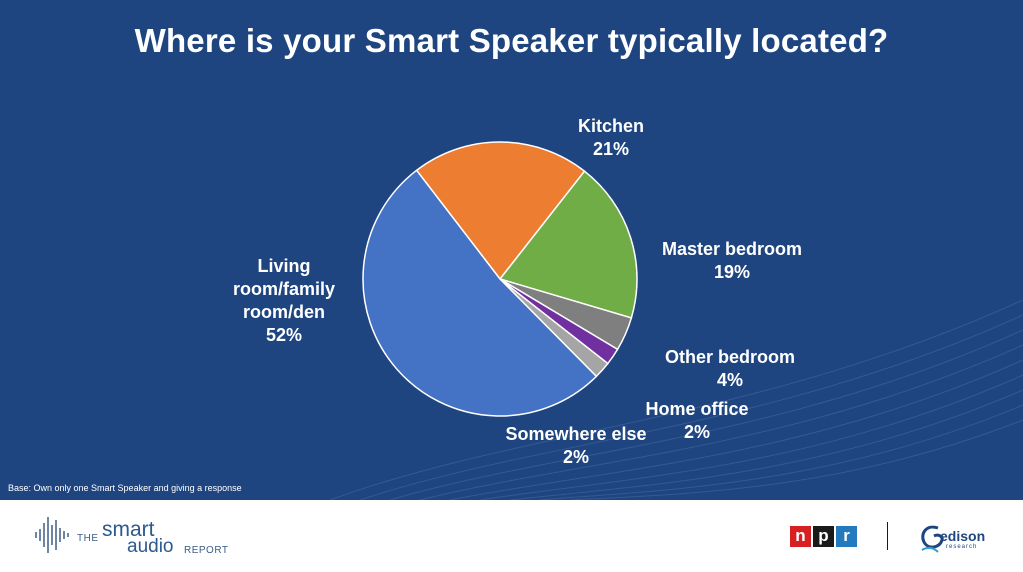 This screenshot has width=1023, height=572. I want to click on logo-divider, so click(887, 536).